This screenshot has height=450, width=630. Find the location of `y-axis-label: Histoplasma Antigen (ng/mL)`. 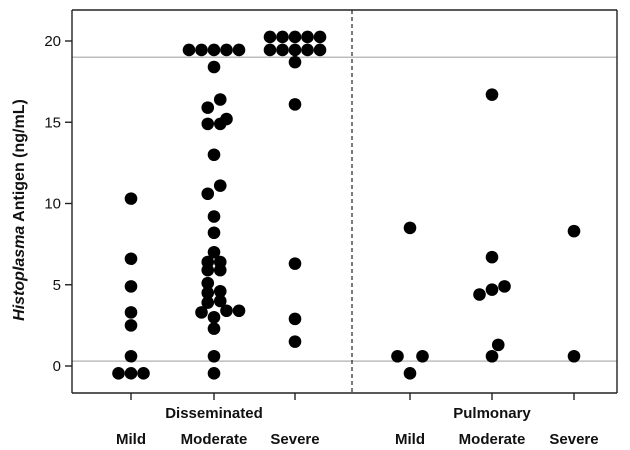

y-axis-label: Histoplasma Antigen (ng/mL) is located at coordinates (19, 210).